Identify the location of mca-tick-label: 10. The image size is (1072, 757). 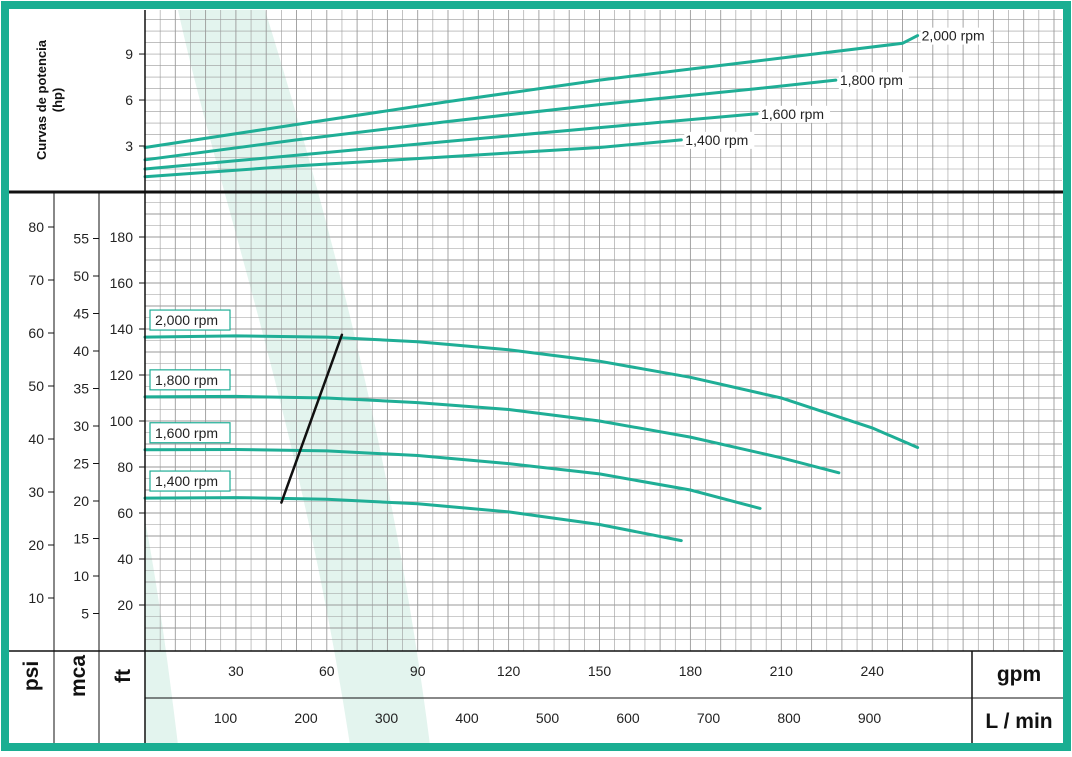
(81, 576).